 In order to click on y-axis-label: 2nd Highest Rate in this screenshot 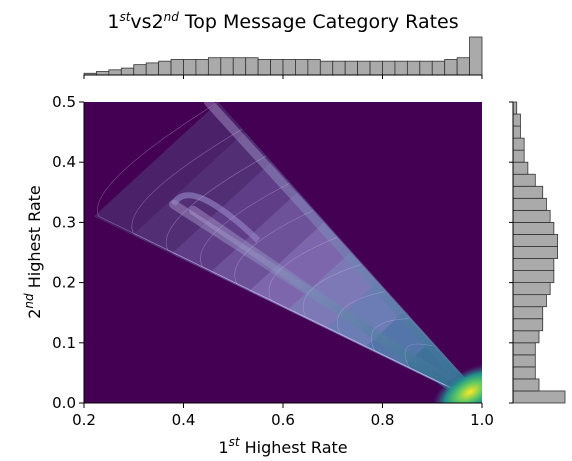, I will do `click(33, 252)`.